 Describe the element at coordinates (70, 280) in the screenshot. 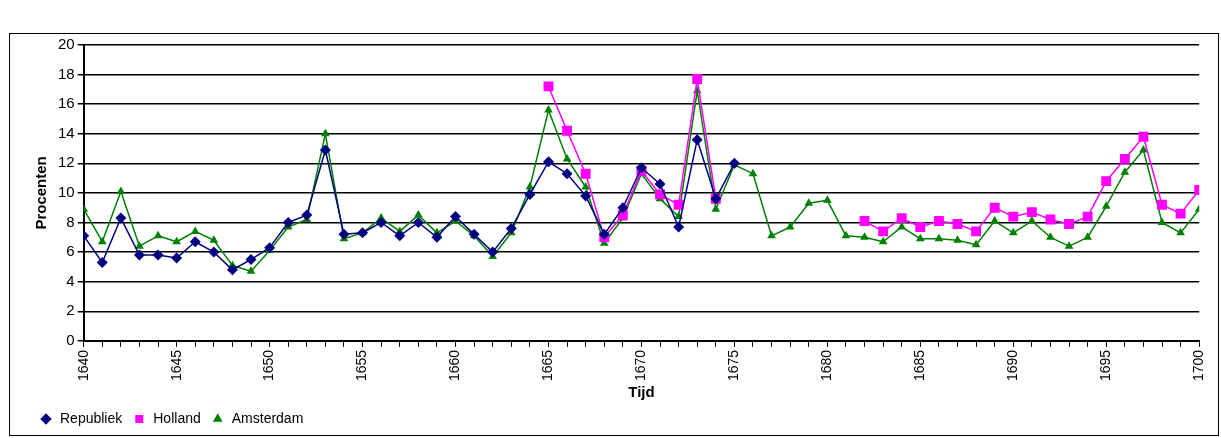

I see `y-tick-label: 4` at that location.